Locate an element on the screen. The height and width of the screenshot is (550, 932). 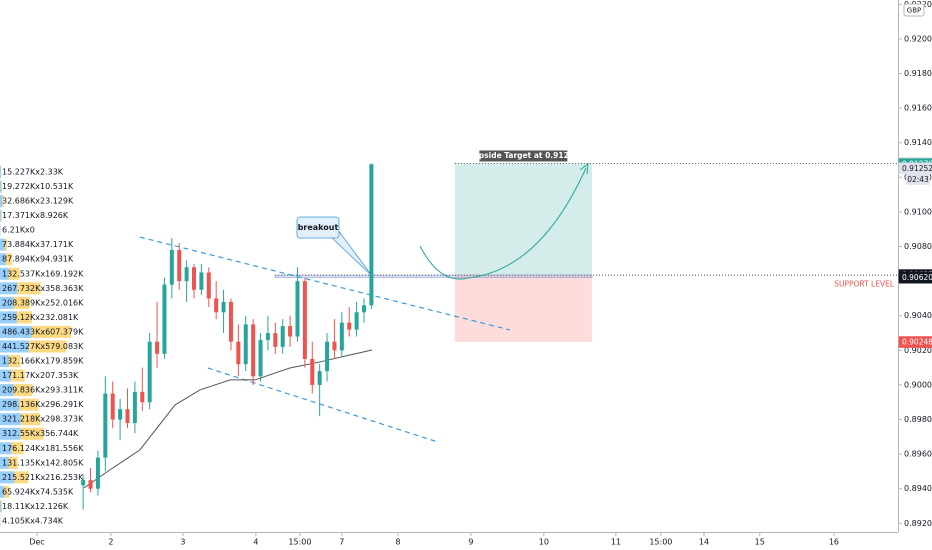
countdown-box is located at coordinates (918, 179).